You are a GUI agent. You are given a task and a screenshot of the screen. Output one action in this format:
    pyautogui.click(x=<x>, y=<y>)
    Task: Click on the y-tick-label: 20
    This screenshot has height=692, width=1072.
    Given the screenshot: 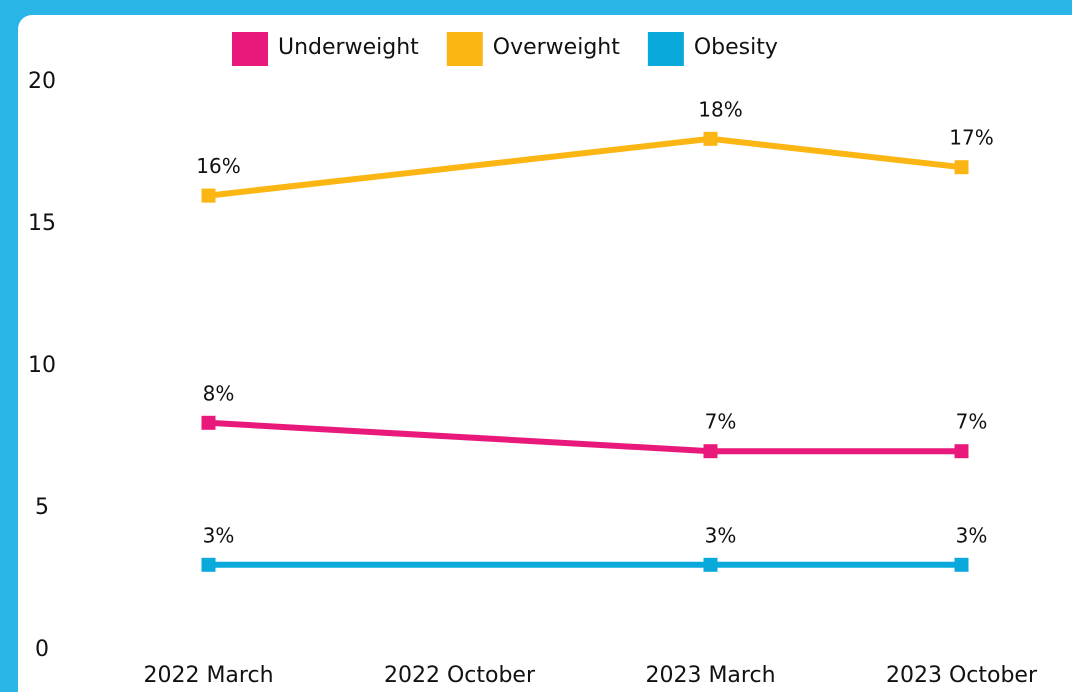 What is the action you would take?
    pyautogui.click(x=42, y=81)
    